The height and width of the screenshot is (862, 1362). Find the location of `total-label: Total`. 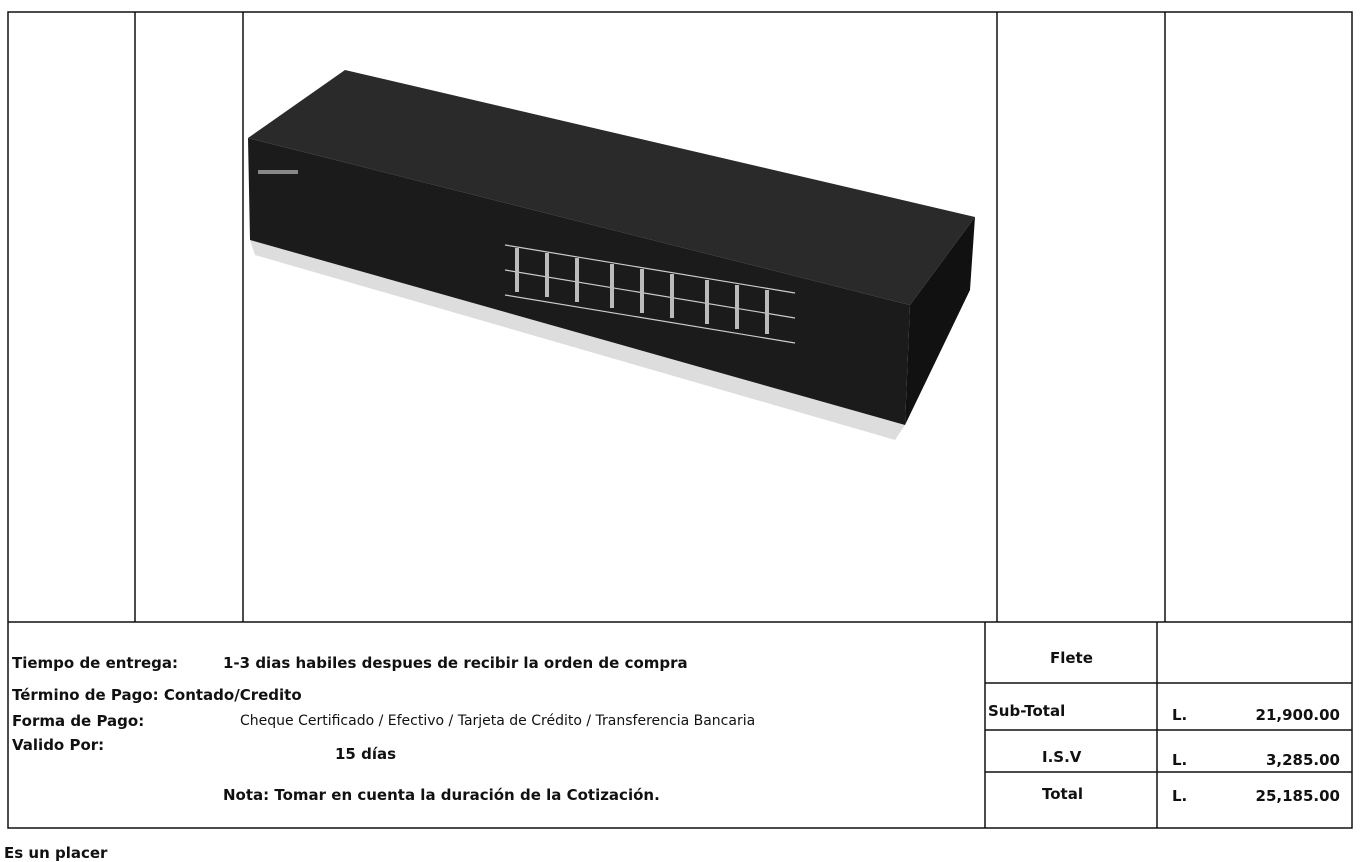

total-label: Total is located at coordinates (1062, 794).